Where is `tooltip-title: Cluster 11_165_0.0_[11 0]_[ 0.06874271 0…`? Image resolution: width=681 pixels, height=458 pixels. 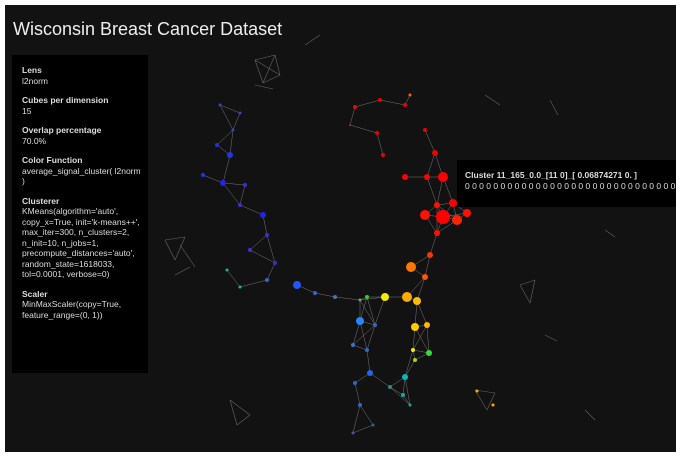 tooltip-title: Cluster 11_165_0.0_[11 0]_[ 0.06874271 0… is located at coordinates (551, 175).